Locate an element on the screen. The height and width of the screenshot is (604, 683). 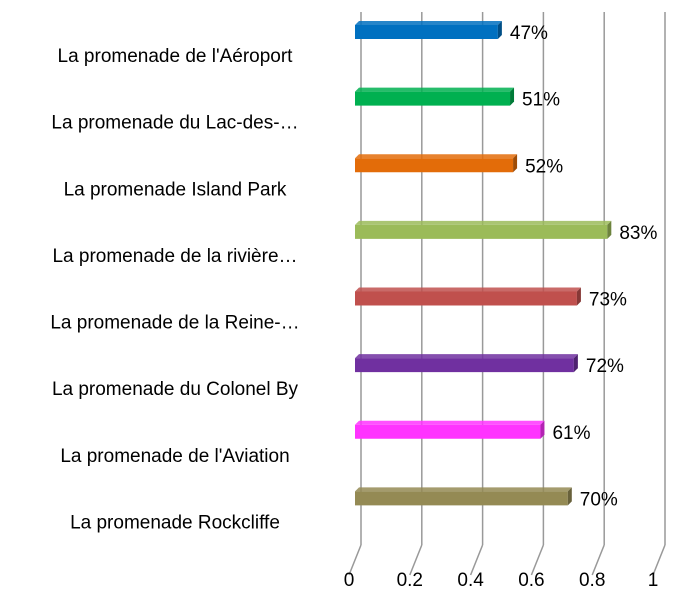
data-label: 70% is located at coordinates (599, 499).